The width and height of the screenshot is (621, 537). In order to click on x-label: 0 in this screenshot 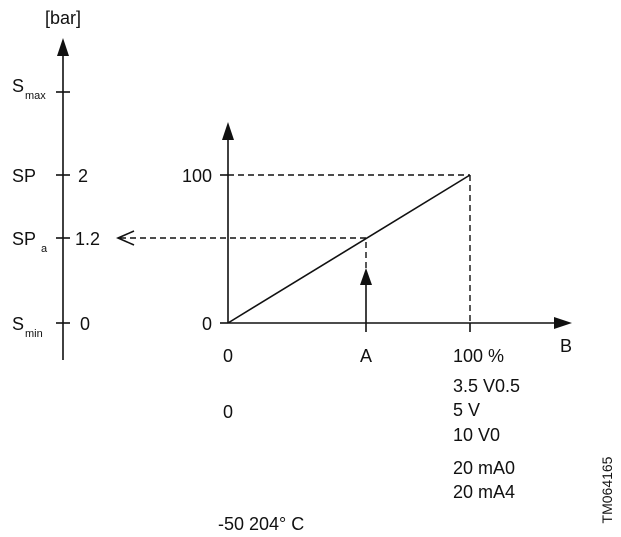, I will do `click(228, 356)`.